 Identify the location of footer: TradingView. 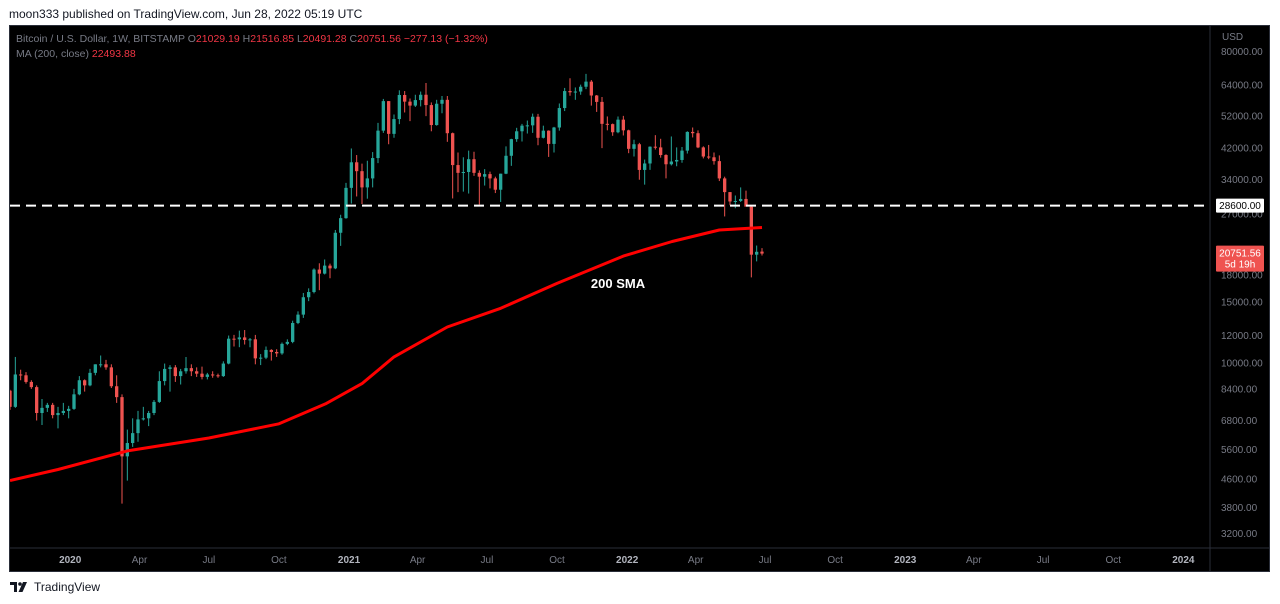
(55, 587).